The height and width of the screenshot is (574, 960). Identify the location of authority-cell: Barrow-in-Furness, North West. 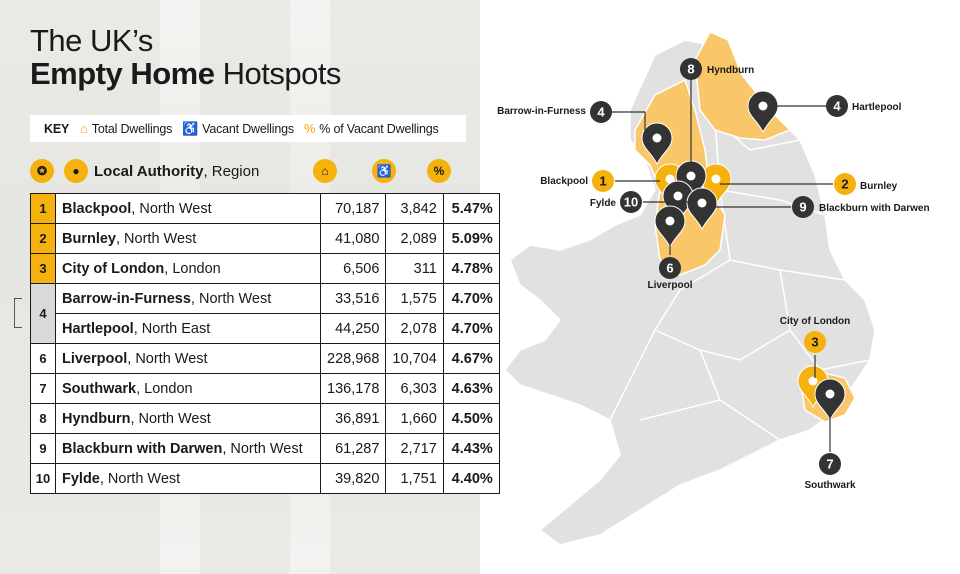
(188, 298).